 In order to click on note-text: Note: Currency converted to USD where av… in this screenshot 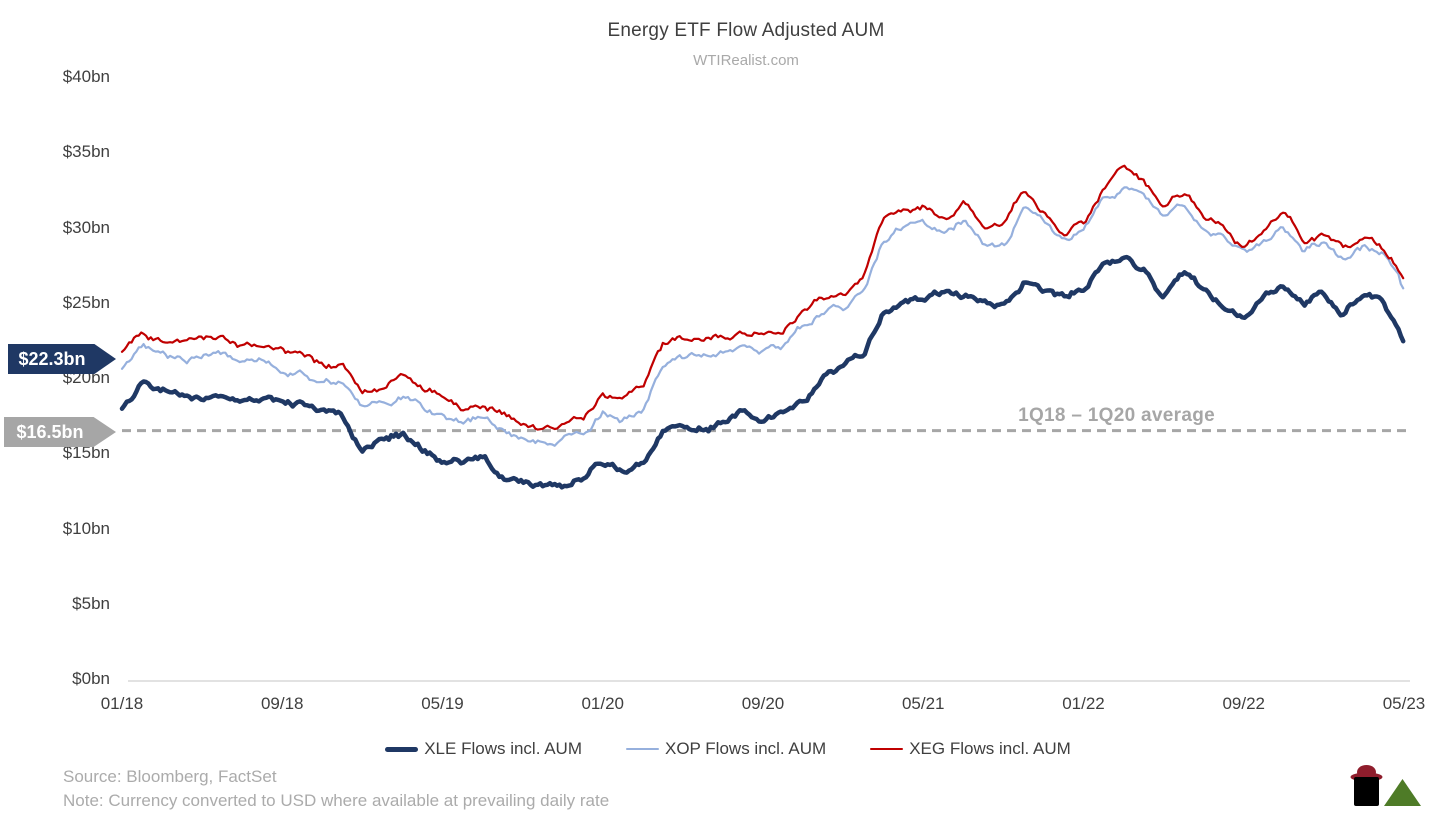, I will do `click(336, 800)`.